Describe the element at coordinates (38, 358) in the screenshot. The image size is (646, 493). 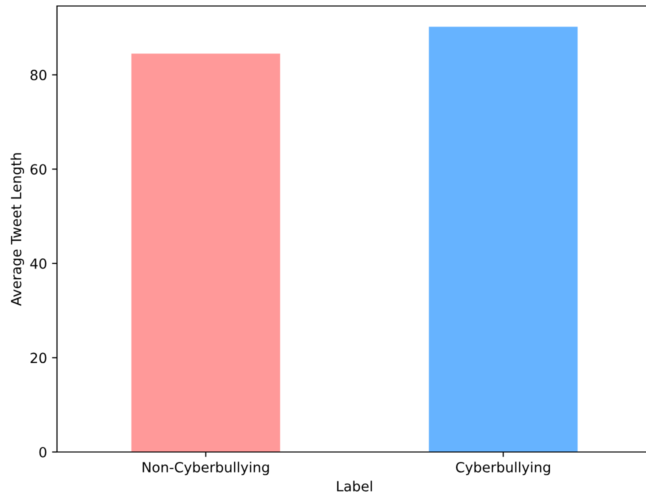
I see `y-tick-label: 20` at that location.